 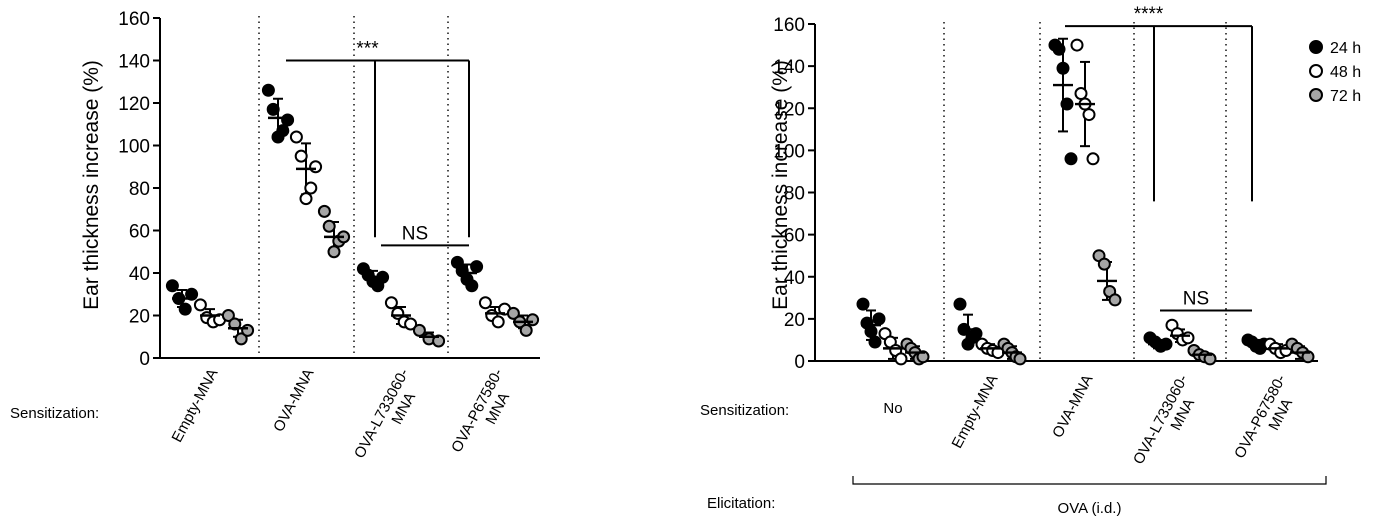 I want to click on significance-label: ***, so click(x=367, y=49).